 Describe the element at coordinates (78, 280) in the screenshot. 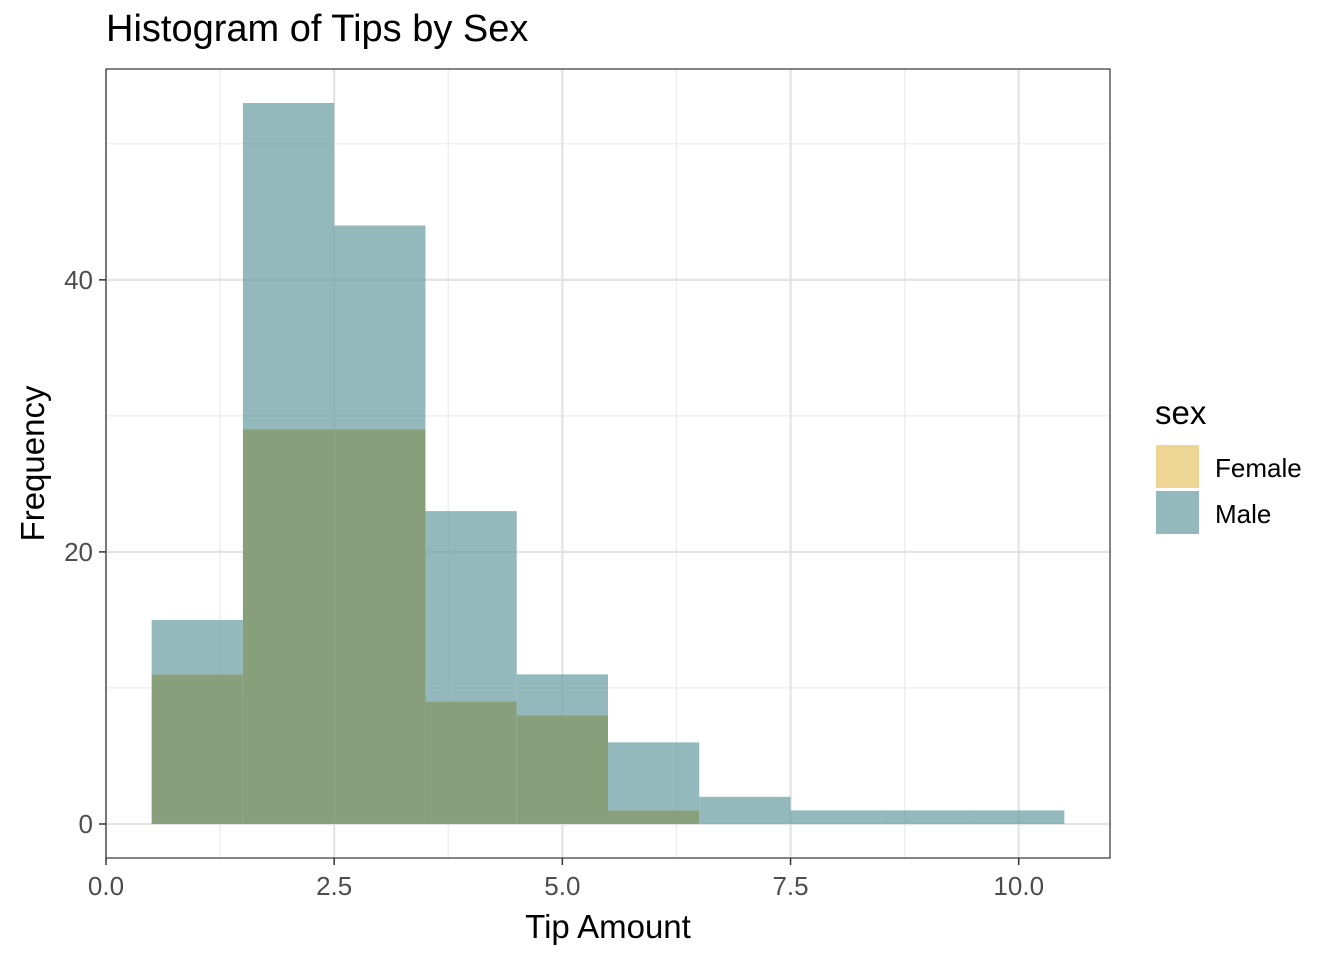

I see `y-tick-label: 40` at that location.